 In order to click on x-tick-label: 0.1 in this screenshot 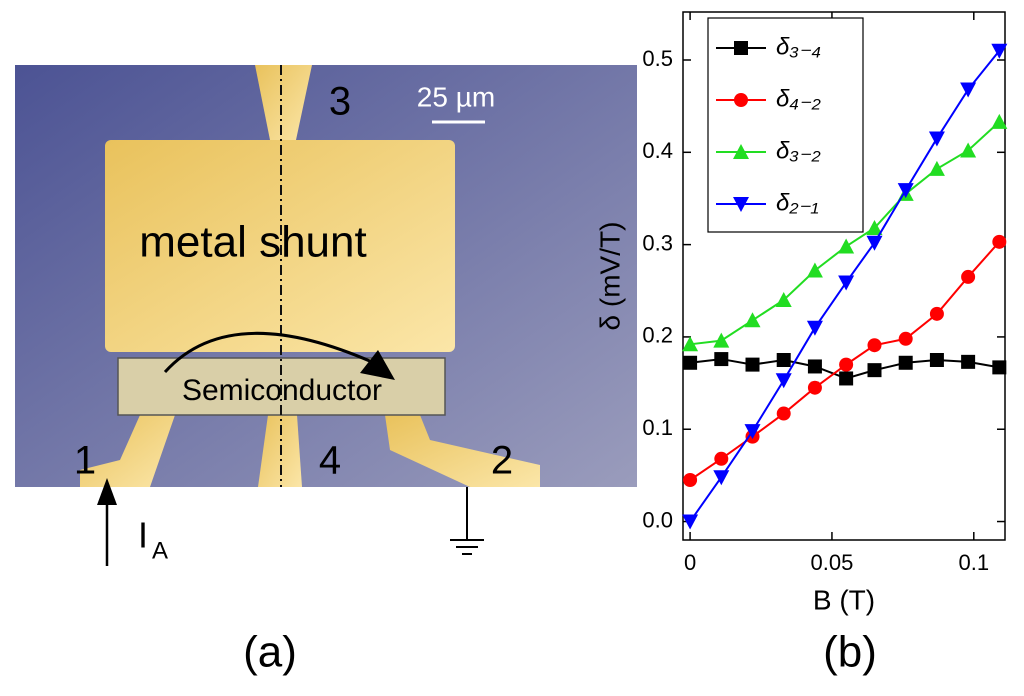, I will do `click(973, 562)`.